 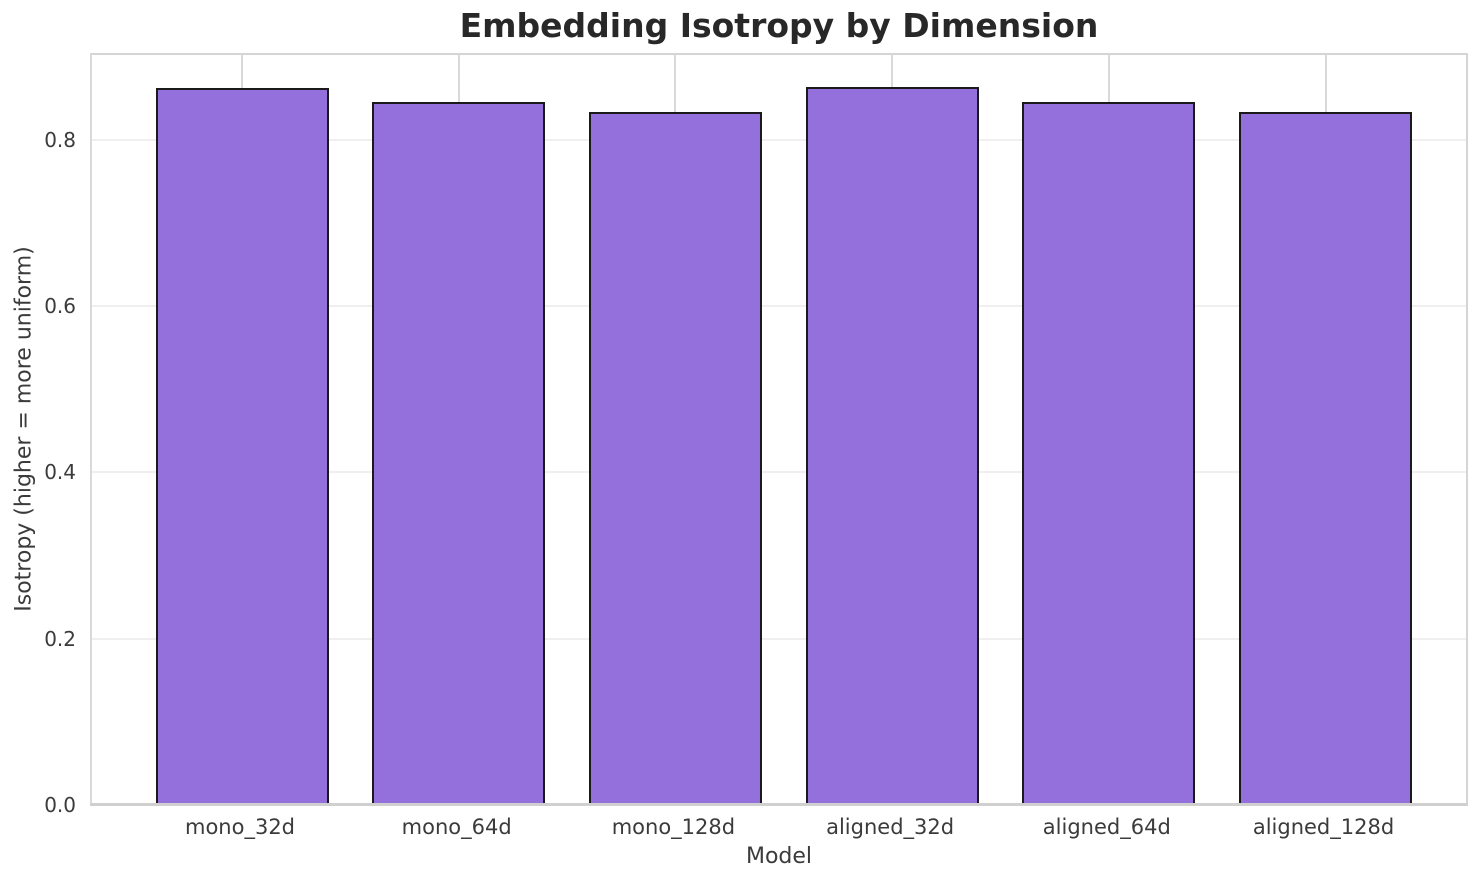 What do you see at coordinates (779, 139) in the screenshot?
I see `h-gridline-0.8` at bounding box center [779, 139].